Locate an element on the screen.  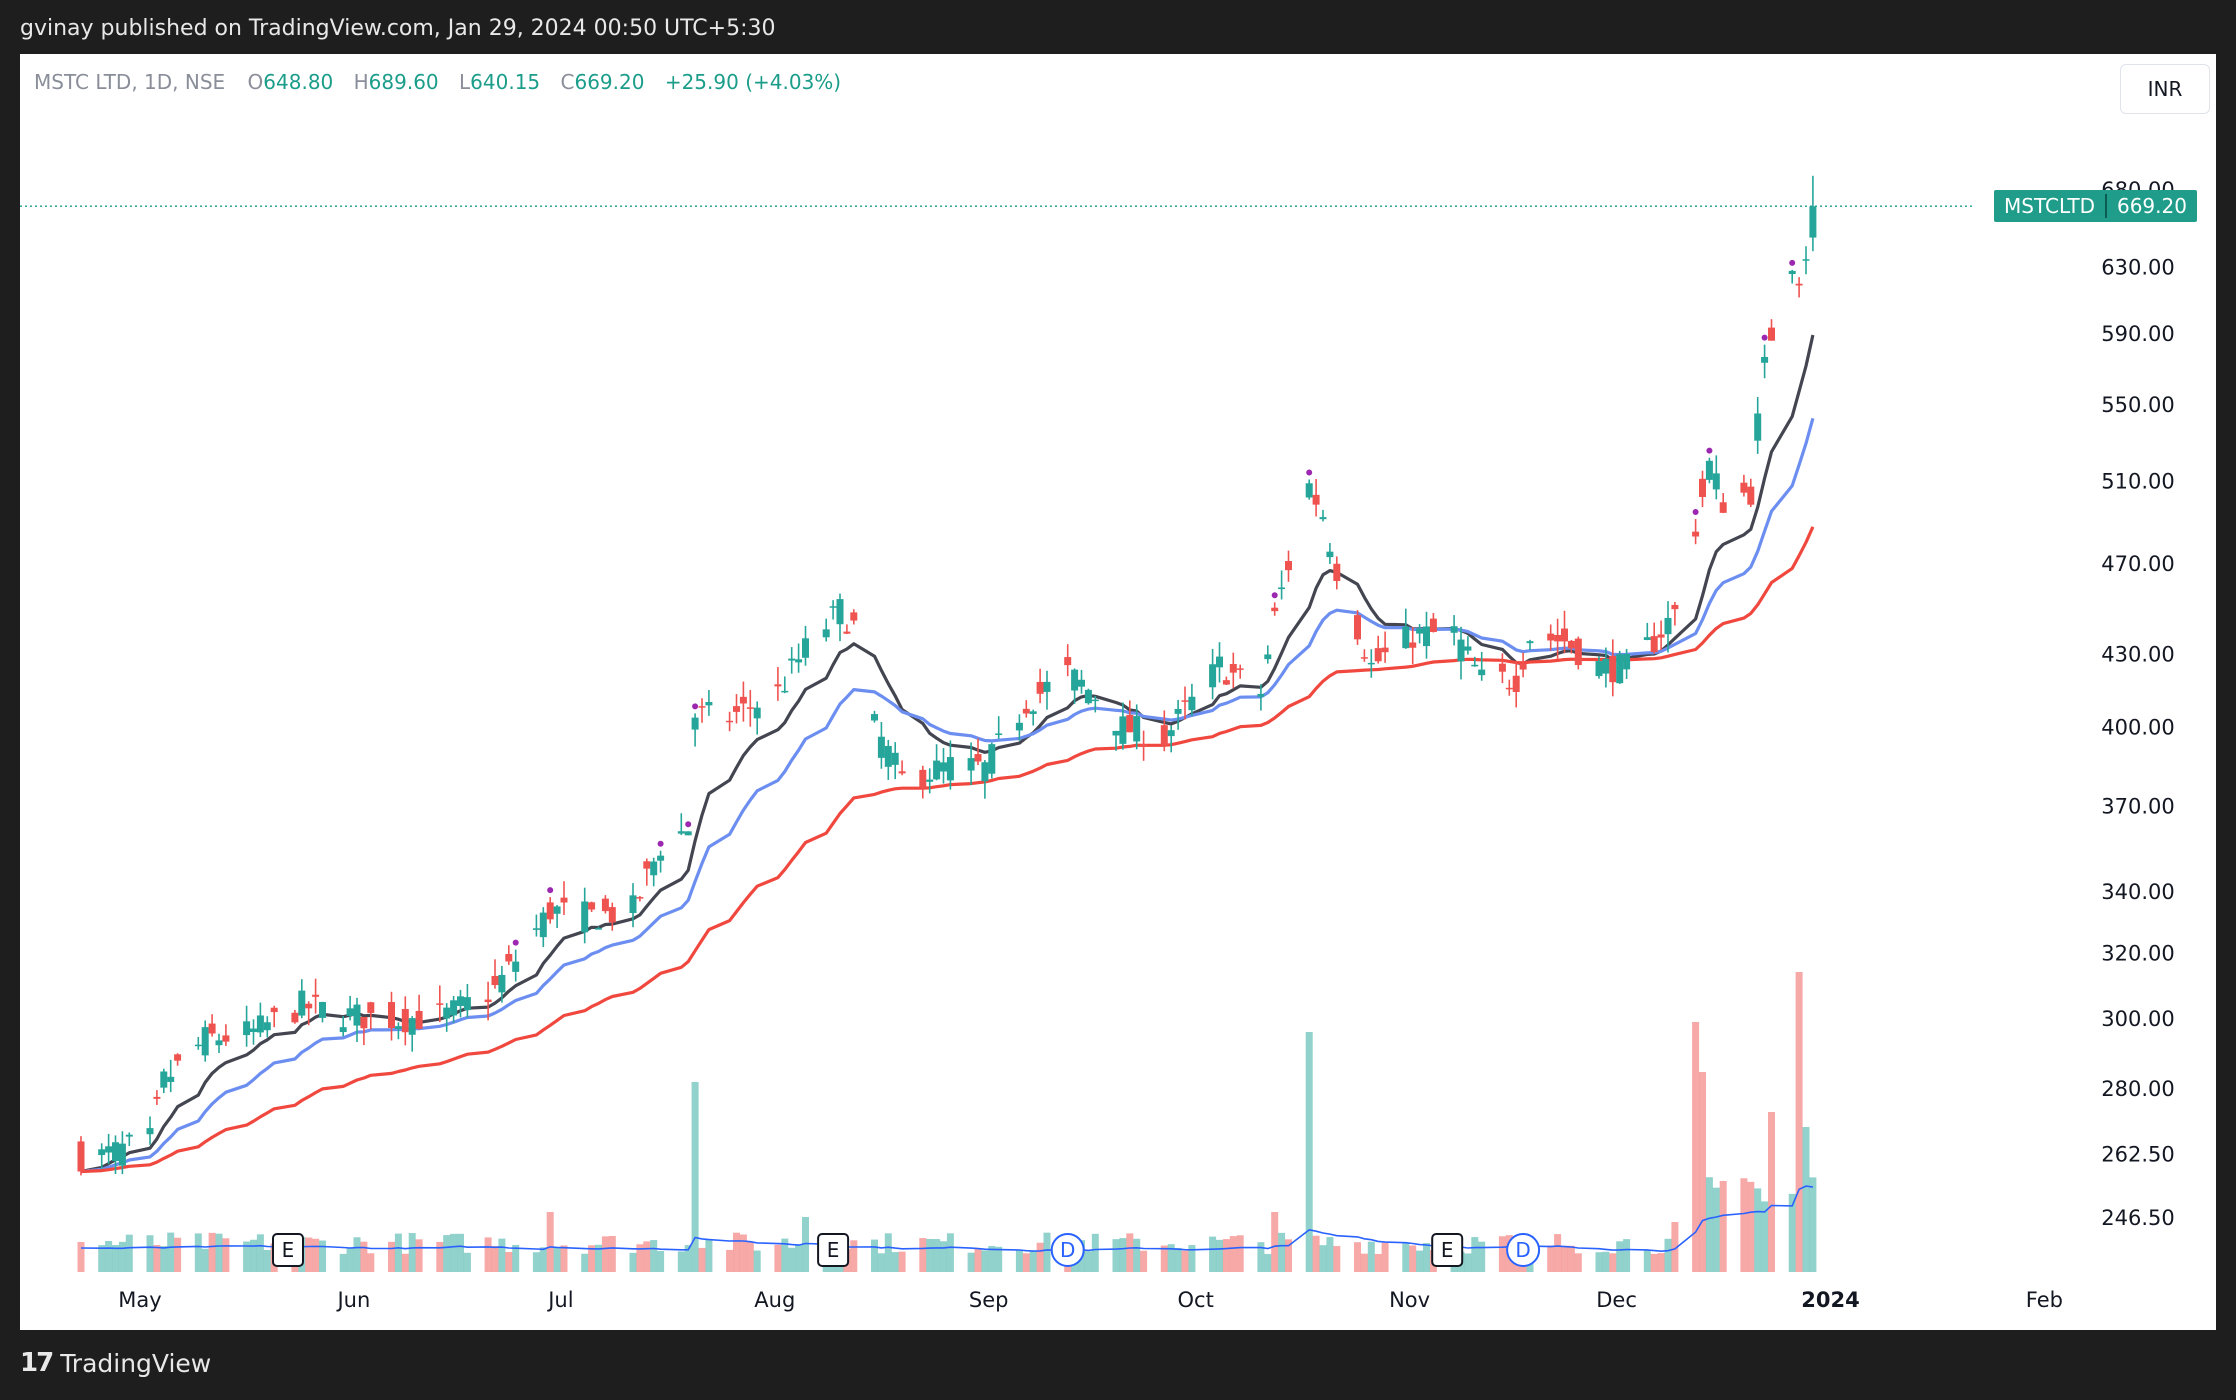
legend-symbol: MSTC LTD, 1D, NSE is located at coordinates (130, 82).